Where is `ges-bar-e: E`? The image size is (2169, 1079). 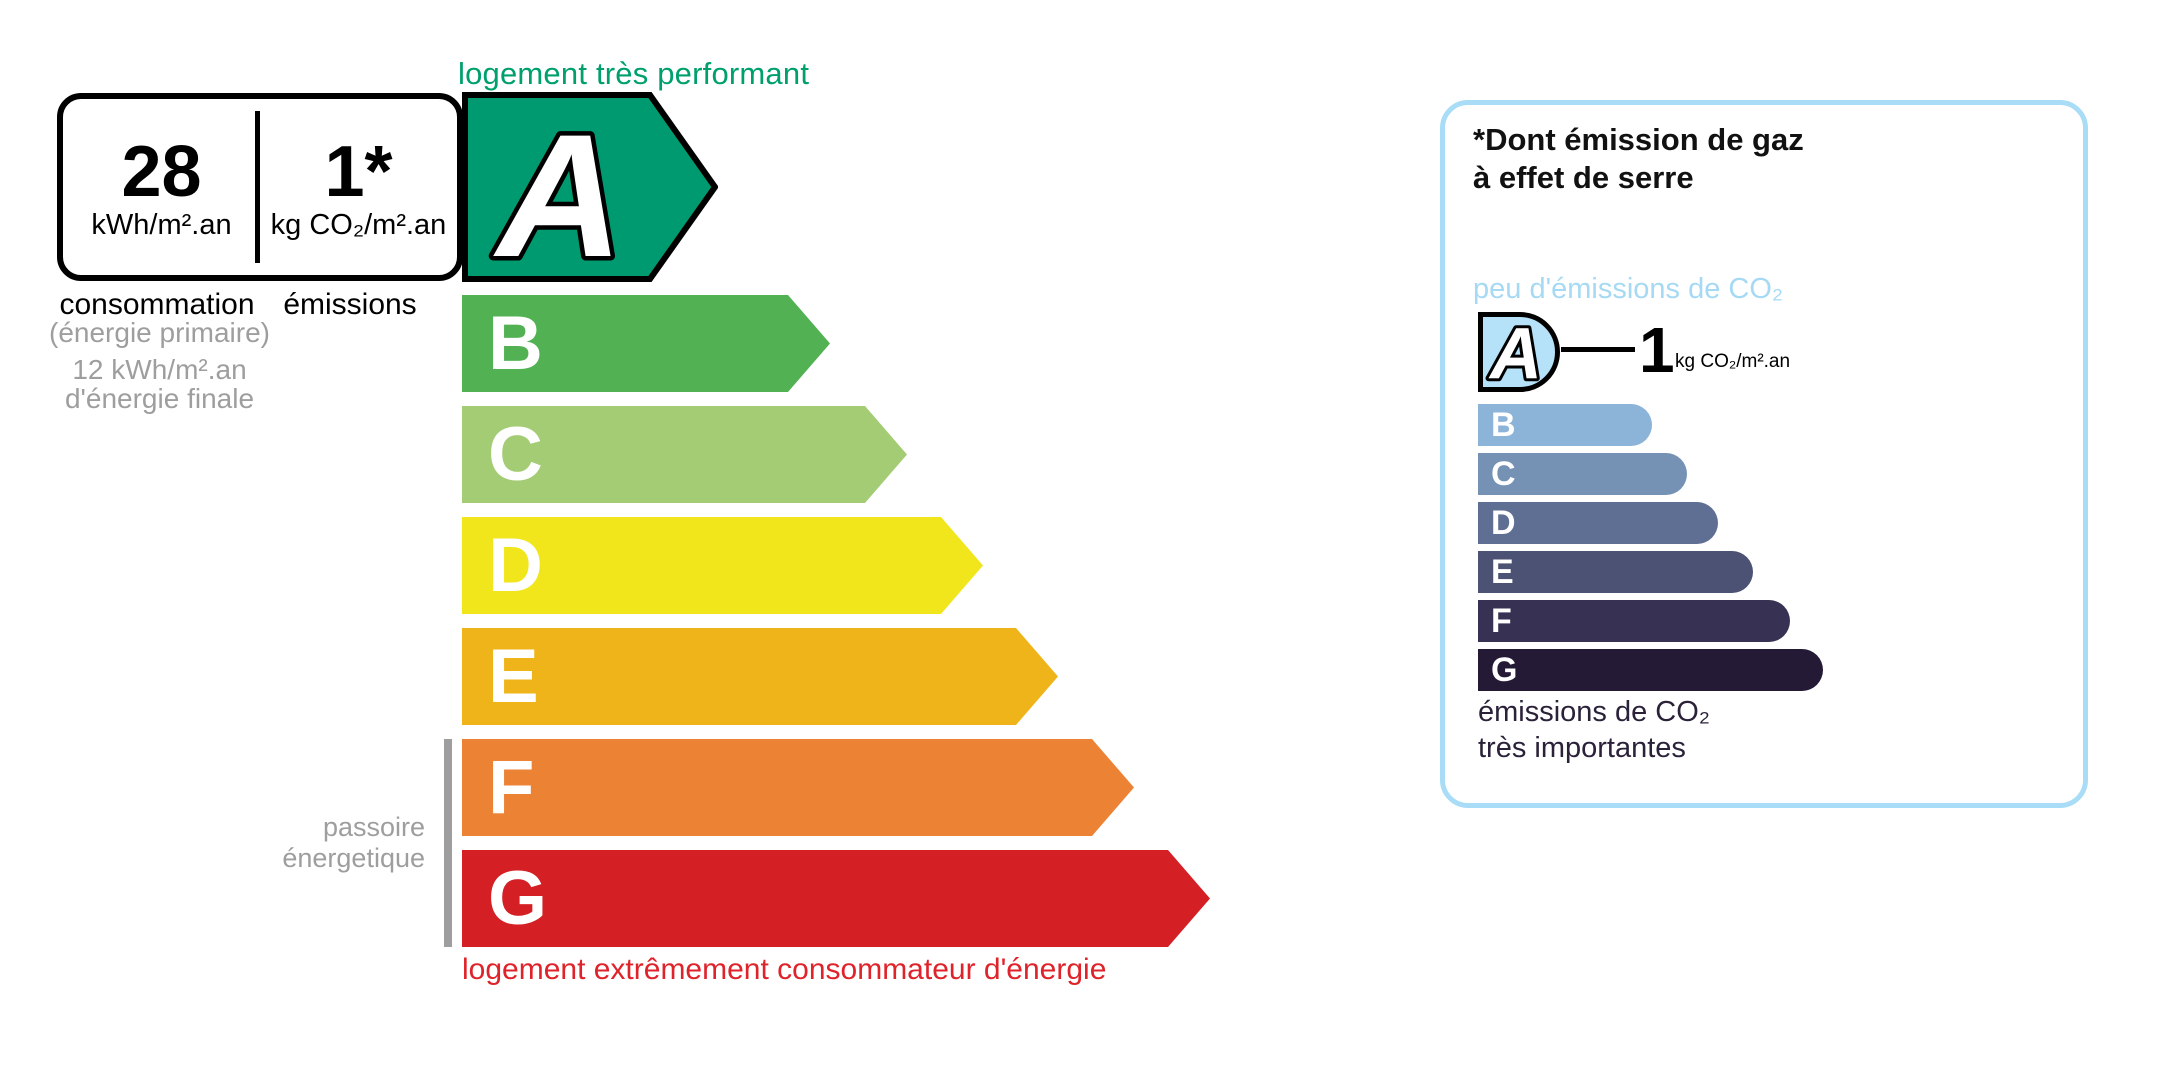
ges-bar-e: E is located at coordinates (1615, 572).